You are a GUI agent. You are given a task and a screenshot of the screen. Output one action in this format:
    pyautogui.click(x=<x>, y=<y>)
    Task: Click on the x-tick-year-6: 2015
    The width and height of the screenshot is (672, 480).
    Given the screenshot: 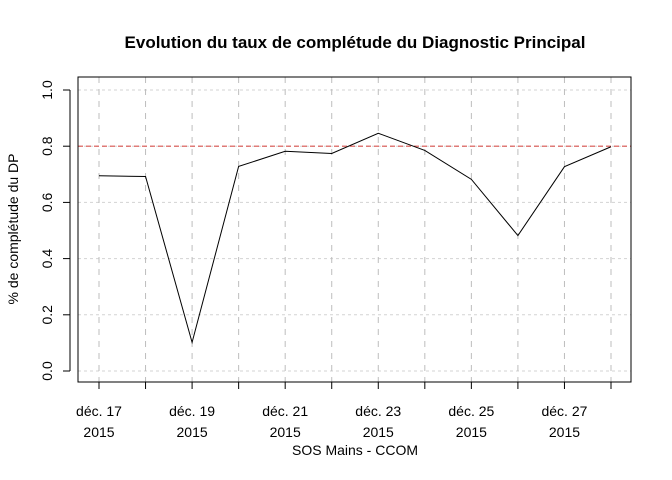 What is the action you would take?
    pyautogui.click(x=378, y=432)
    